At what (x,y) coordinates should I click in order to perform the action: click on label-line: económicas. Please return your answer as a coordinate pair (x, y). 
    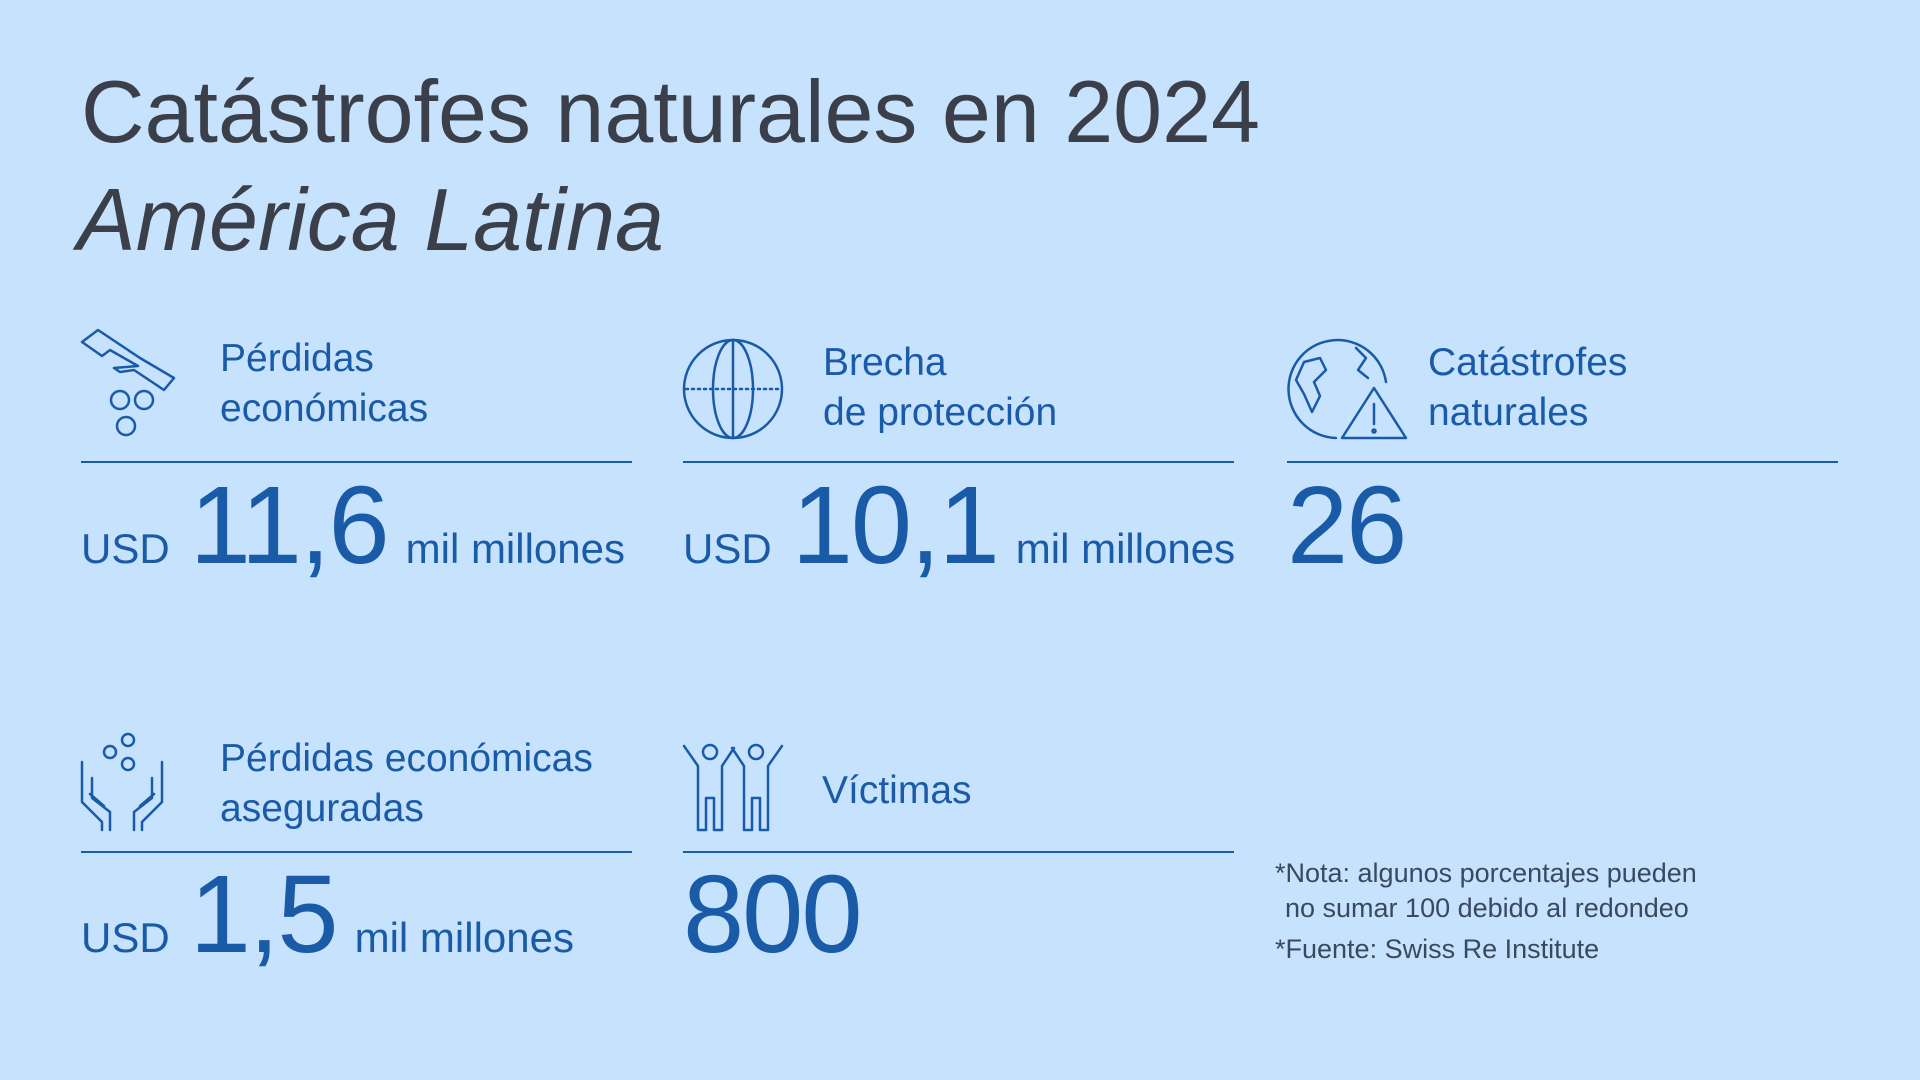
    Looking at the image, I should click on (324, 408).